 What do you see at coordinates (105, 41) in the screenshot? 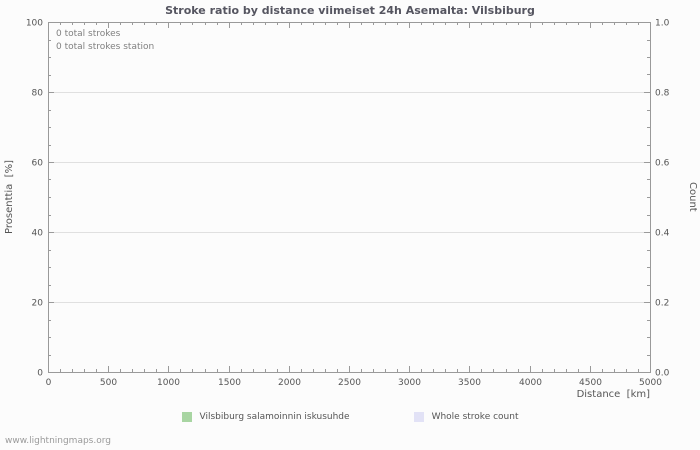
I see `totals-annotation: 0 total strokes 0 total strokes station` at bounding box center [105, 41].